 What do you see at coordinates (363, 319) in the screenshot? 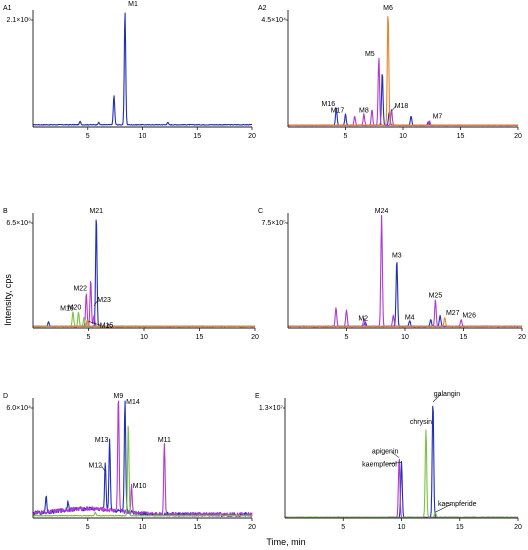
I see `peak-label: M2` at bounding box center [363, 319].